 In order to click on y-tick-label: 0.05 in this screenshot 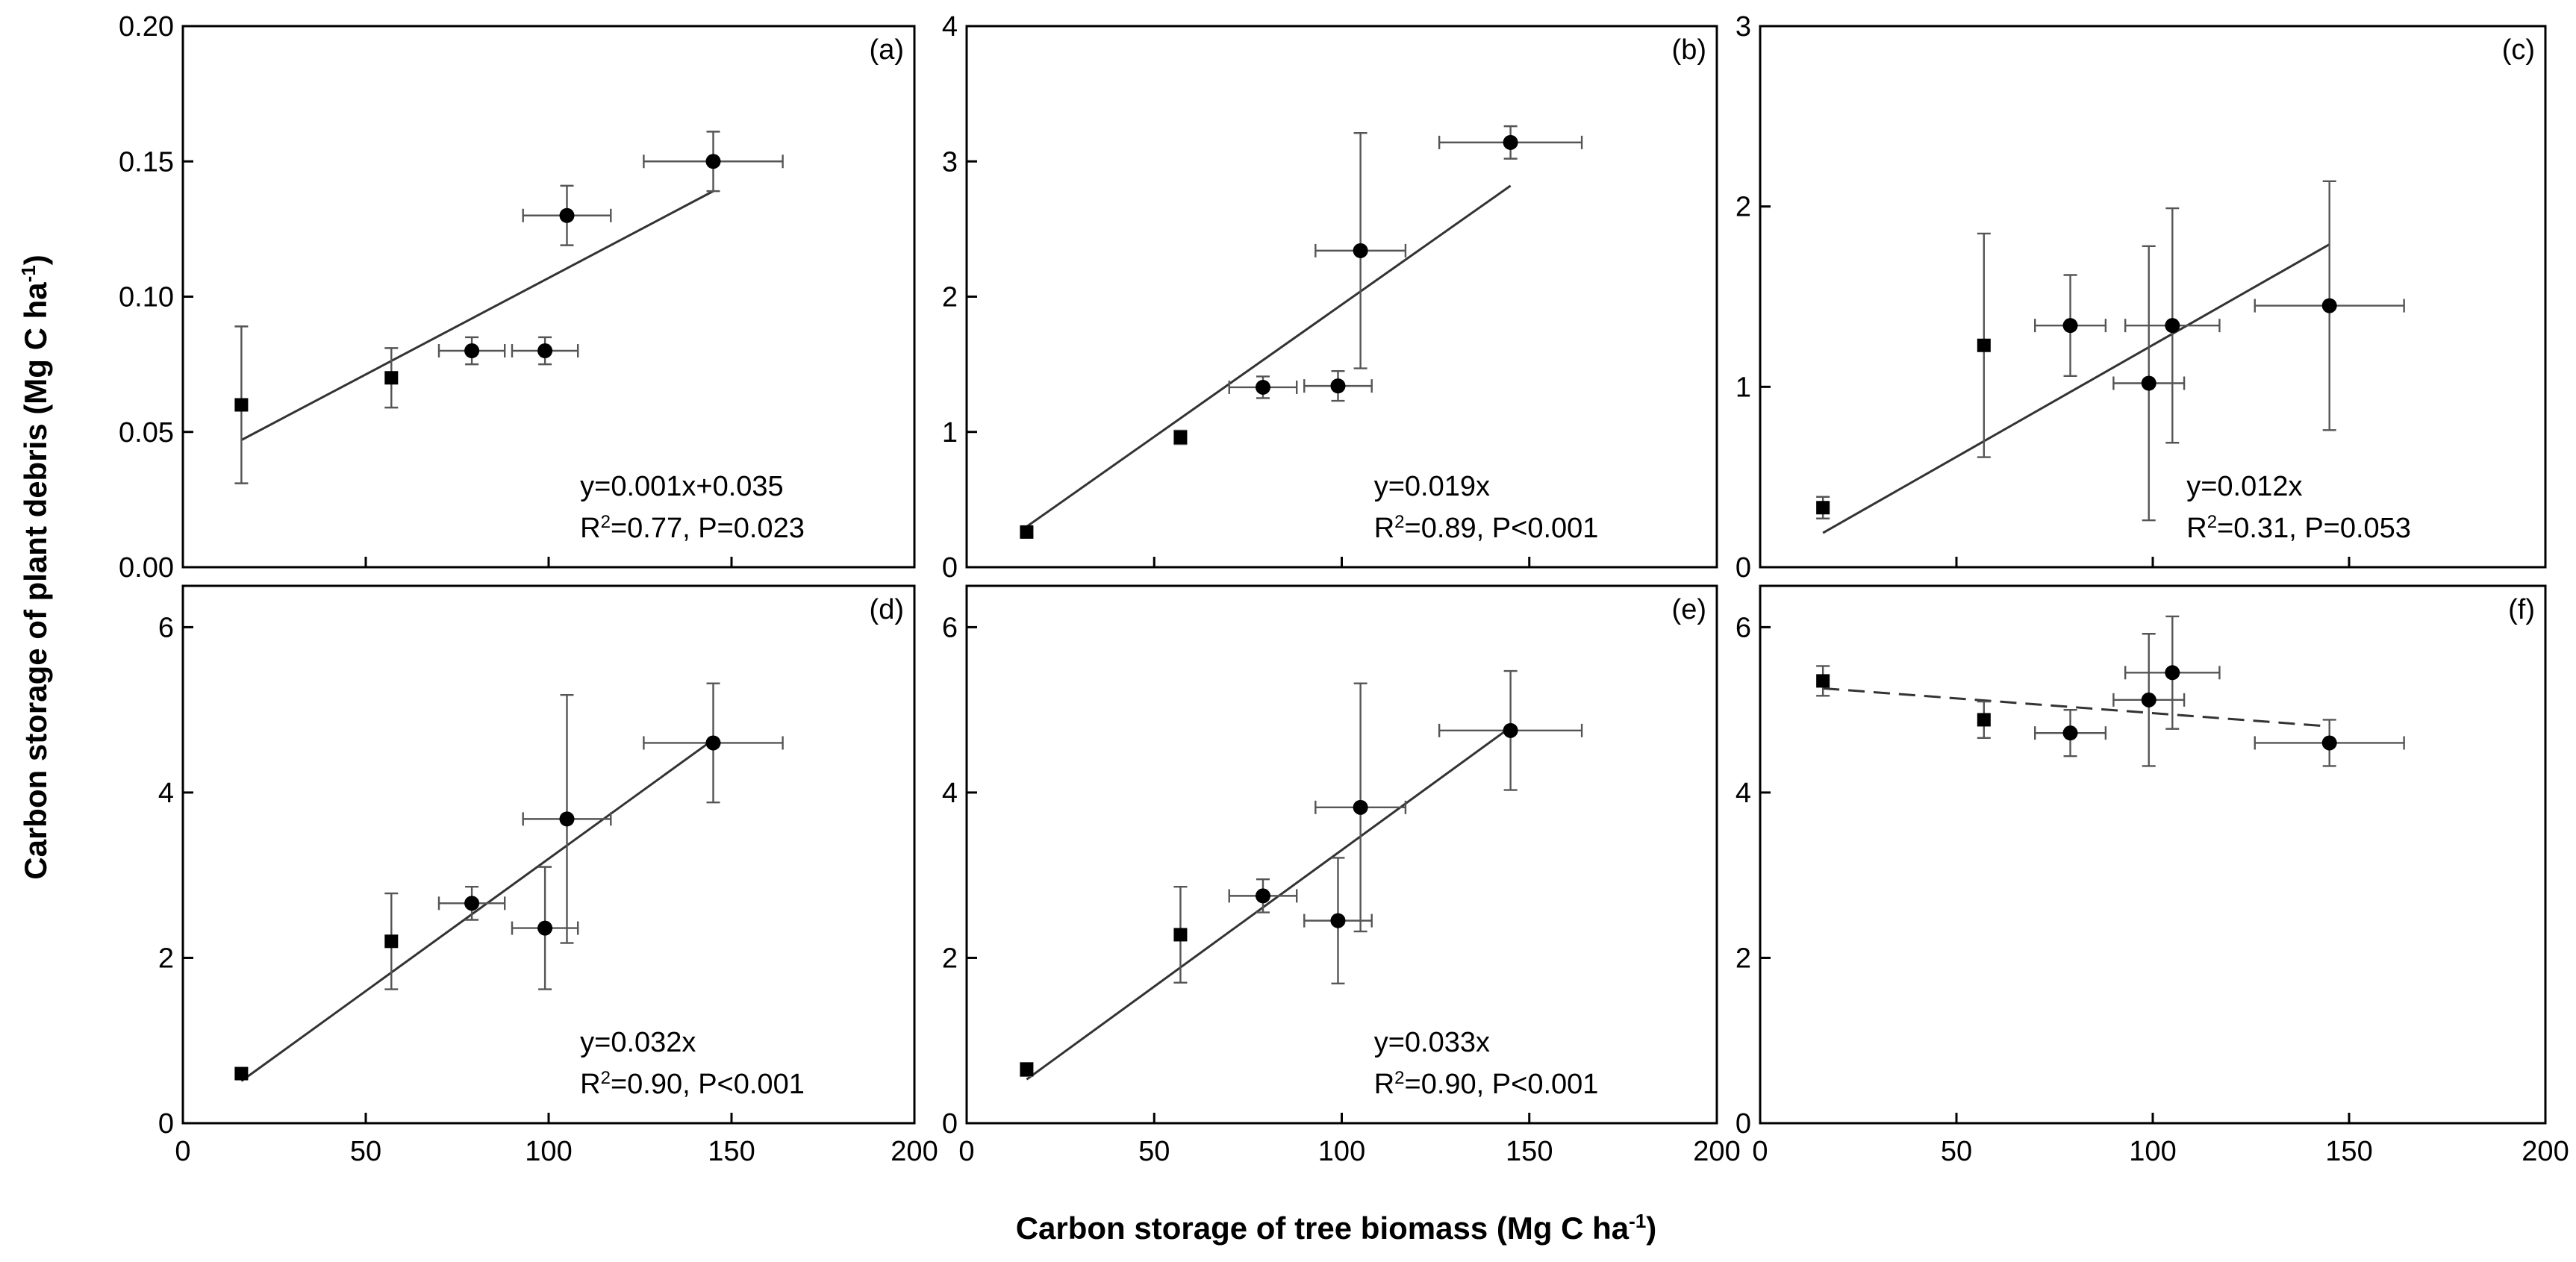, I will do `click(146, 433)`.